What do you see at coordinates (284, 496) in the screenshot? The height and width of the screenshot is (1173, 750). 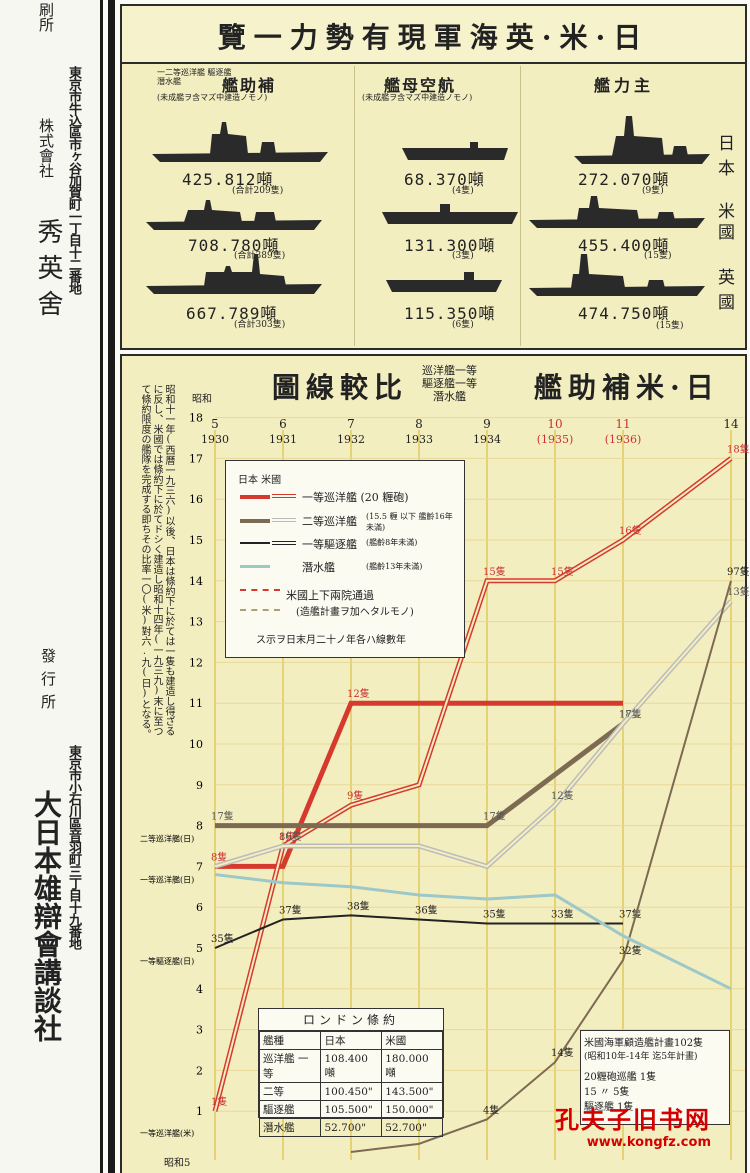 I see `legend-swatch-us-cruiser1` at bounding box center [284, 496].